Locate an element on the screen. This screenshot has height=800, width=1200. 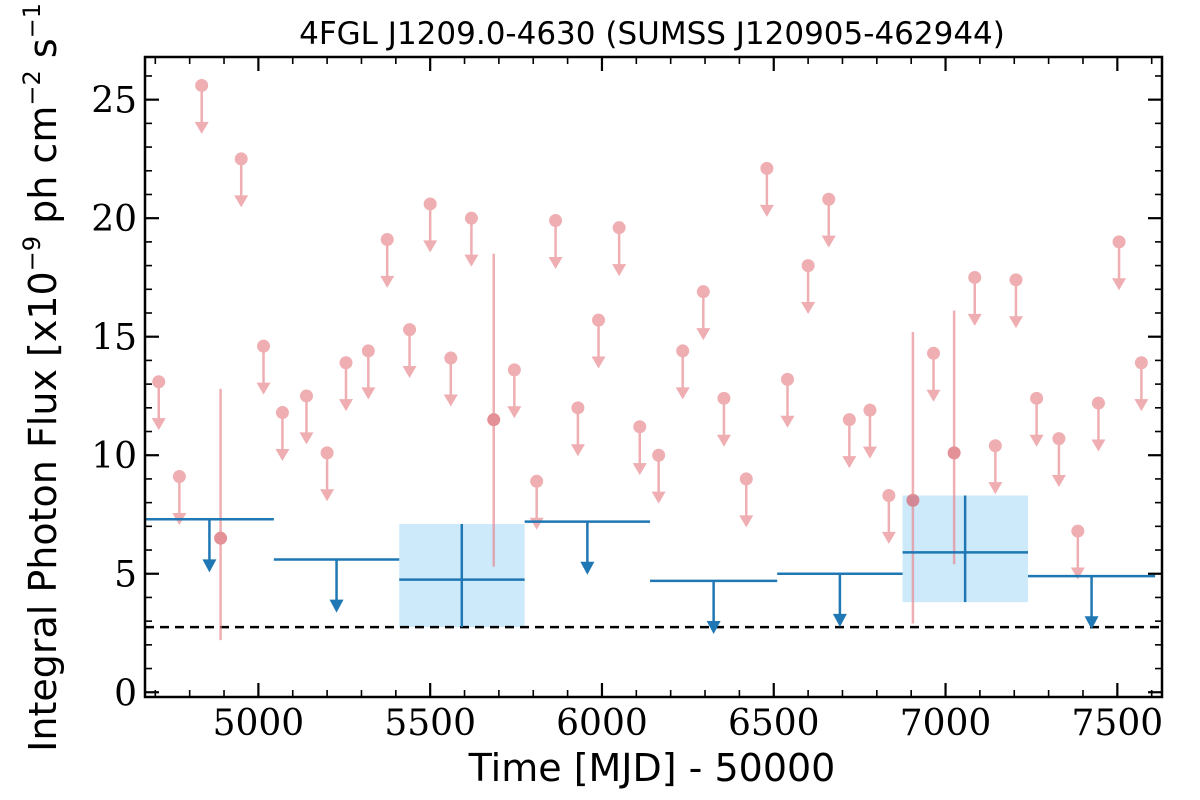
y-tick-label: 25 is located at coordinates (114, 101).